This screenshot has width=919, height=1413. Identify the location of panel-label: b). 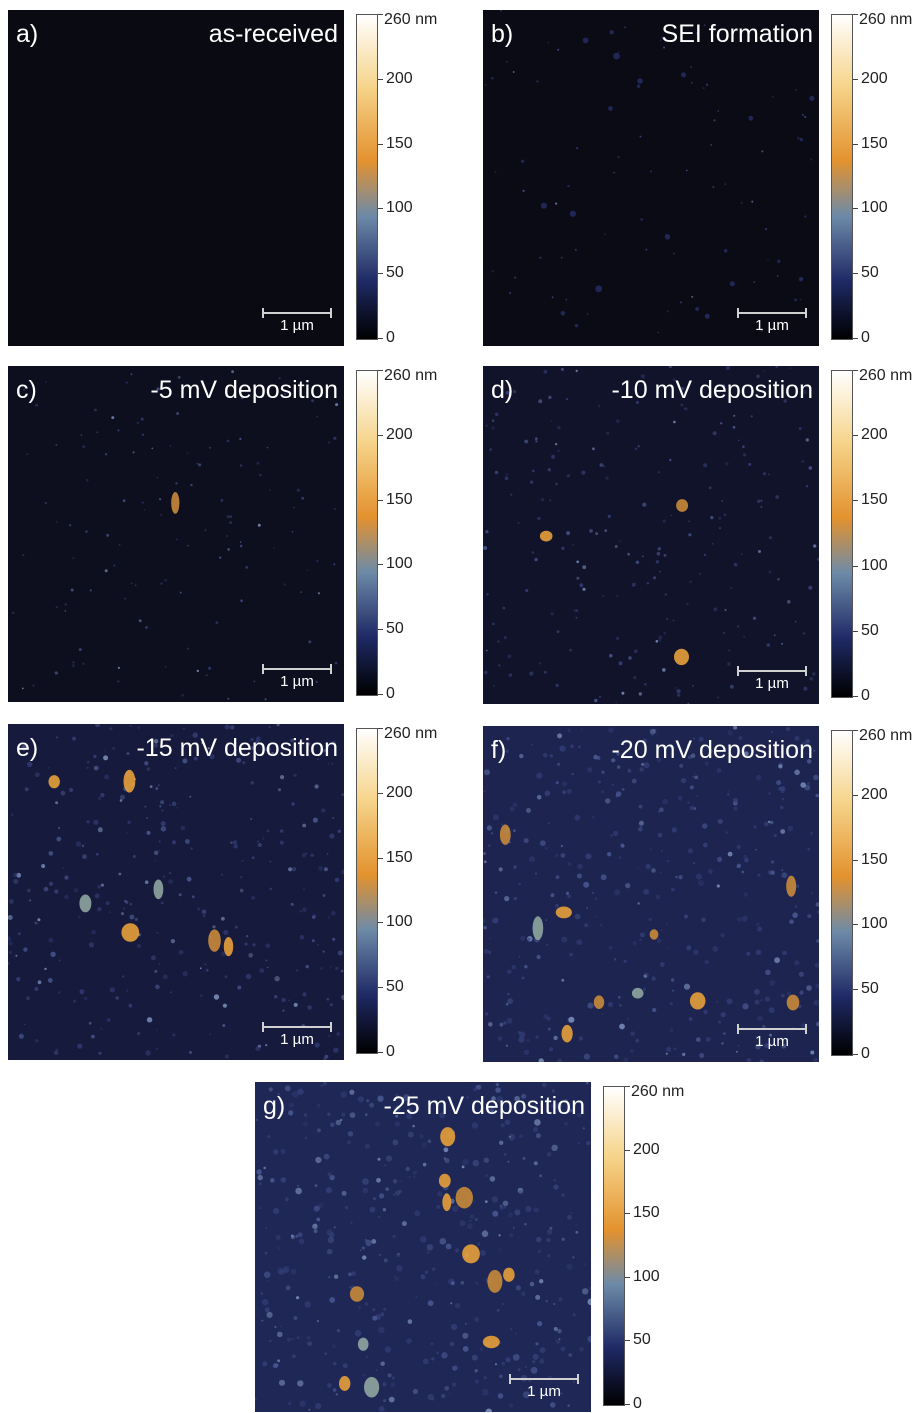
(502, 34).